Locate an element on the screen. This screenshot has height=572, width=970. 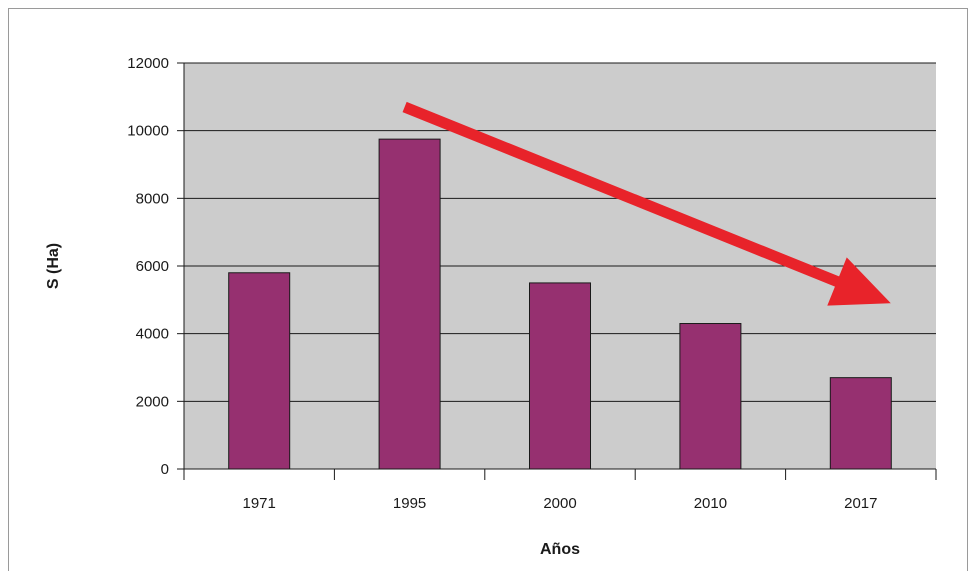
x-tick-label: 2000 is located at coordinates (559, 503).